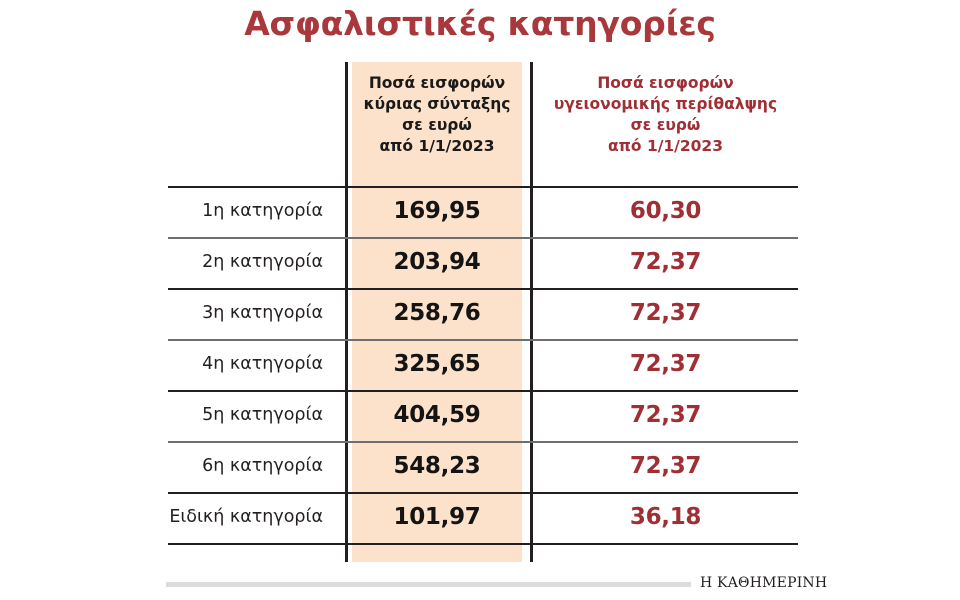  Describe the element at coordinates (437, 517) in the screenshot. I see `cell-main-pension: 101,97` at that location.